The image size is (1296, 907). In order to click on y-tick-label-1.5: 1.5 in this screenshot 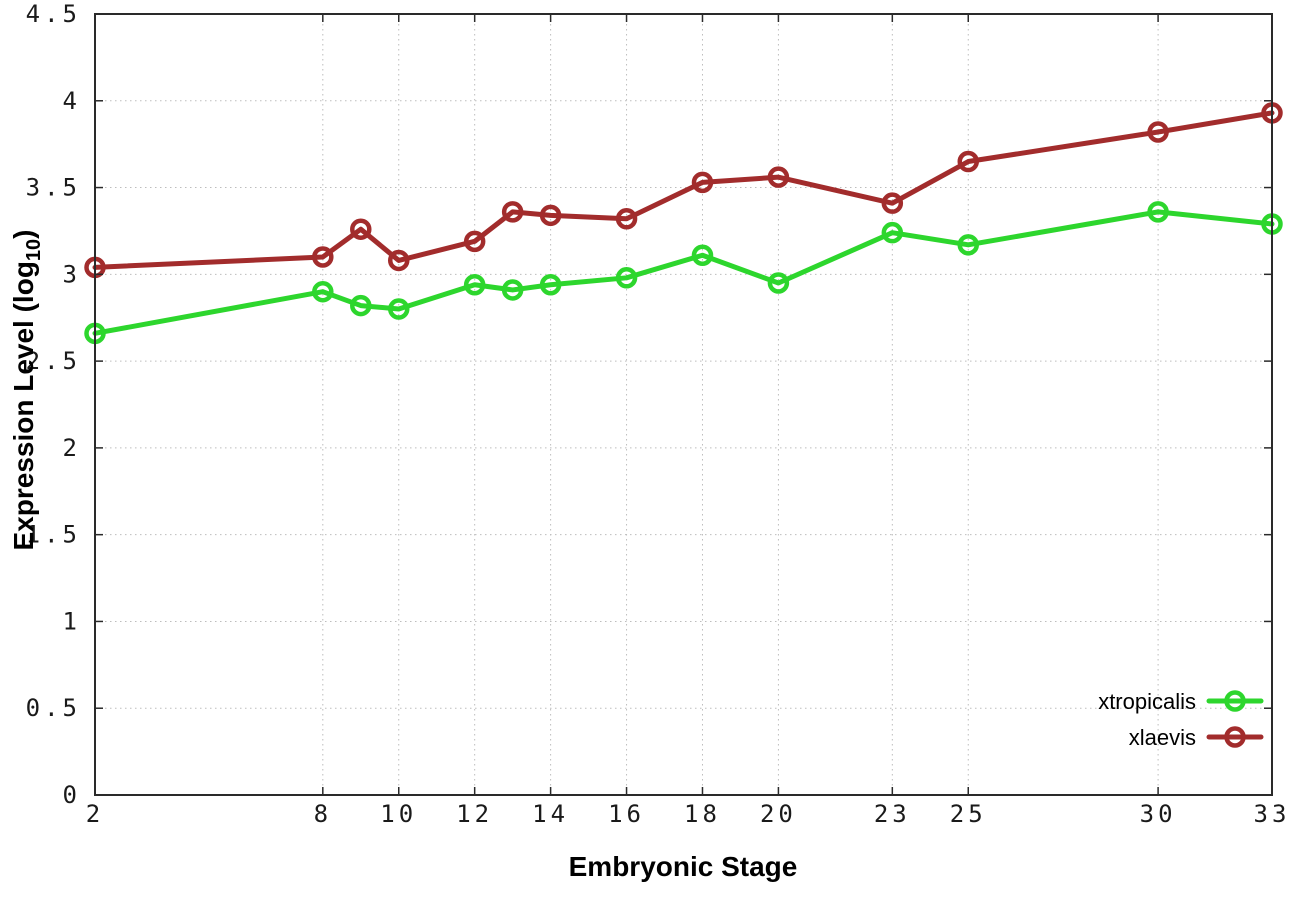, I will do `click(53, 535)`.